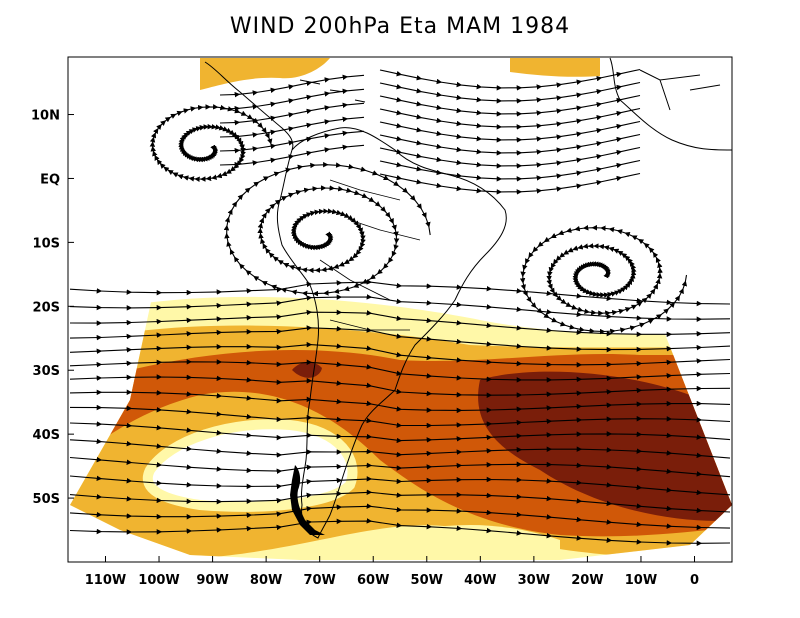  Describe the element at coordinates (212, 580) in the screenshot. I see `lon-tick-label: 90W` at that location.